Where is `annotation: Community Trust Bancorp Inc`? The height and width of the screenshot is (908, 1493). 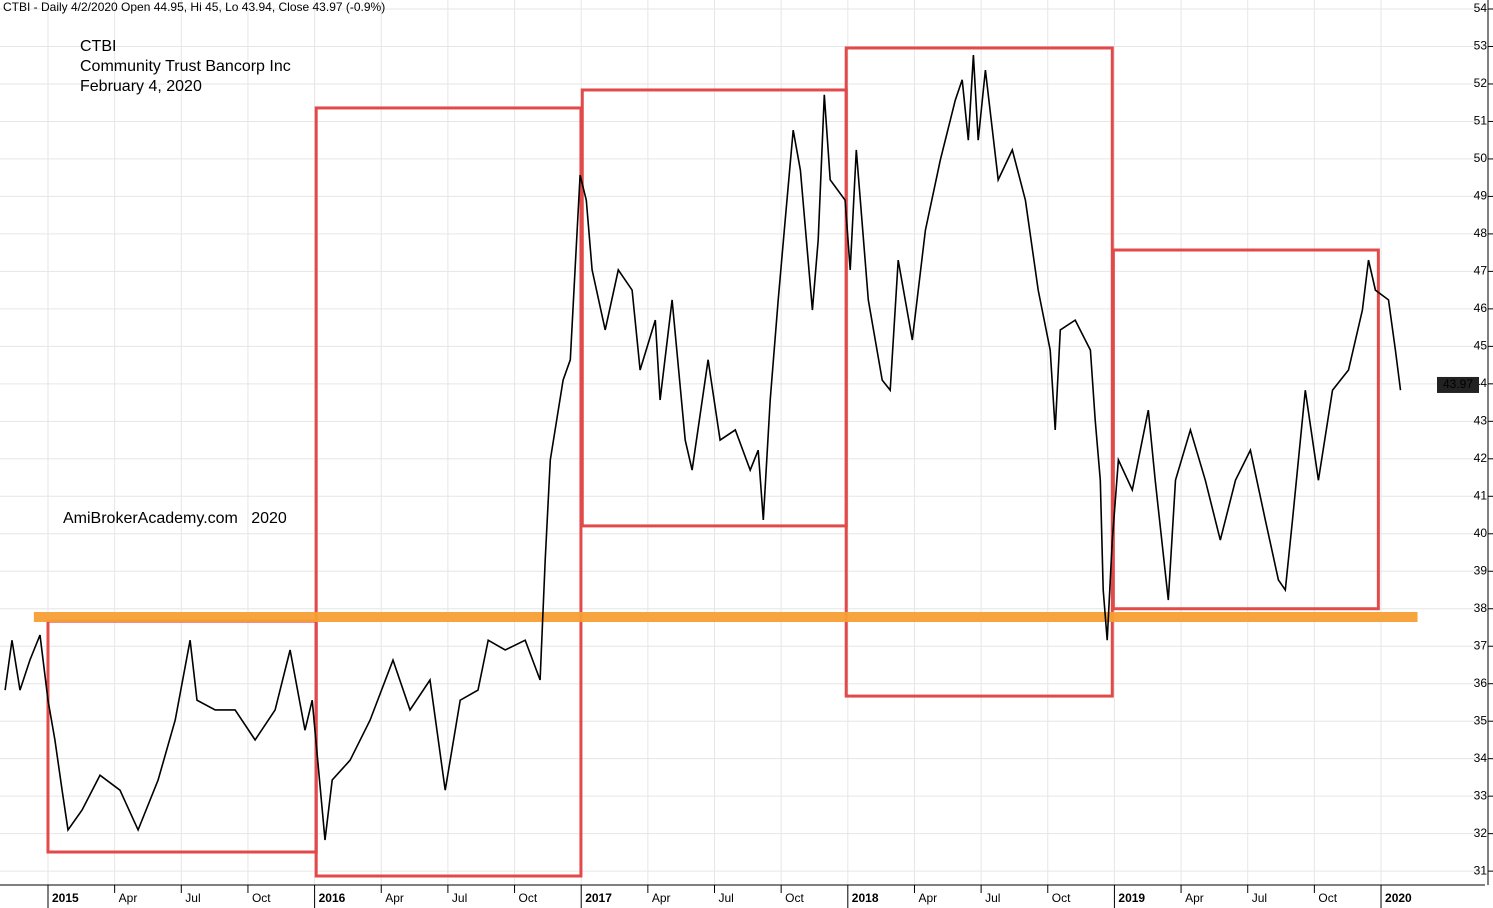
annotation: Community Trust Bancorp Inc is located at coordinates (185, 66).